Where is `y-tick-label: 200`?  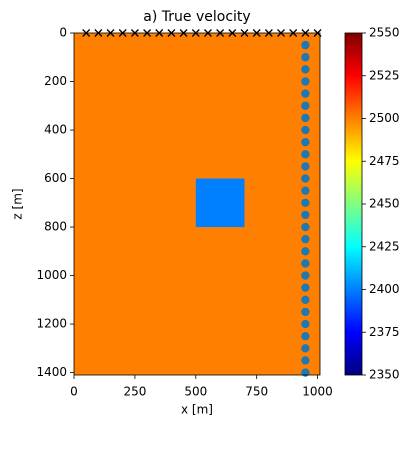 y-tick-label: 200 is located at coordinates (55, 81).